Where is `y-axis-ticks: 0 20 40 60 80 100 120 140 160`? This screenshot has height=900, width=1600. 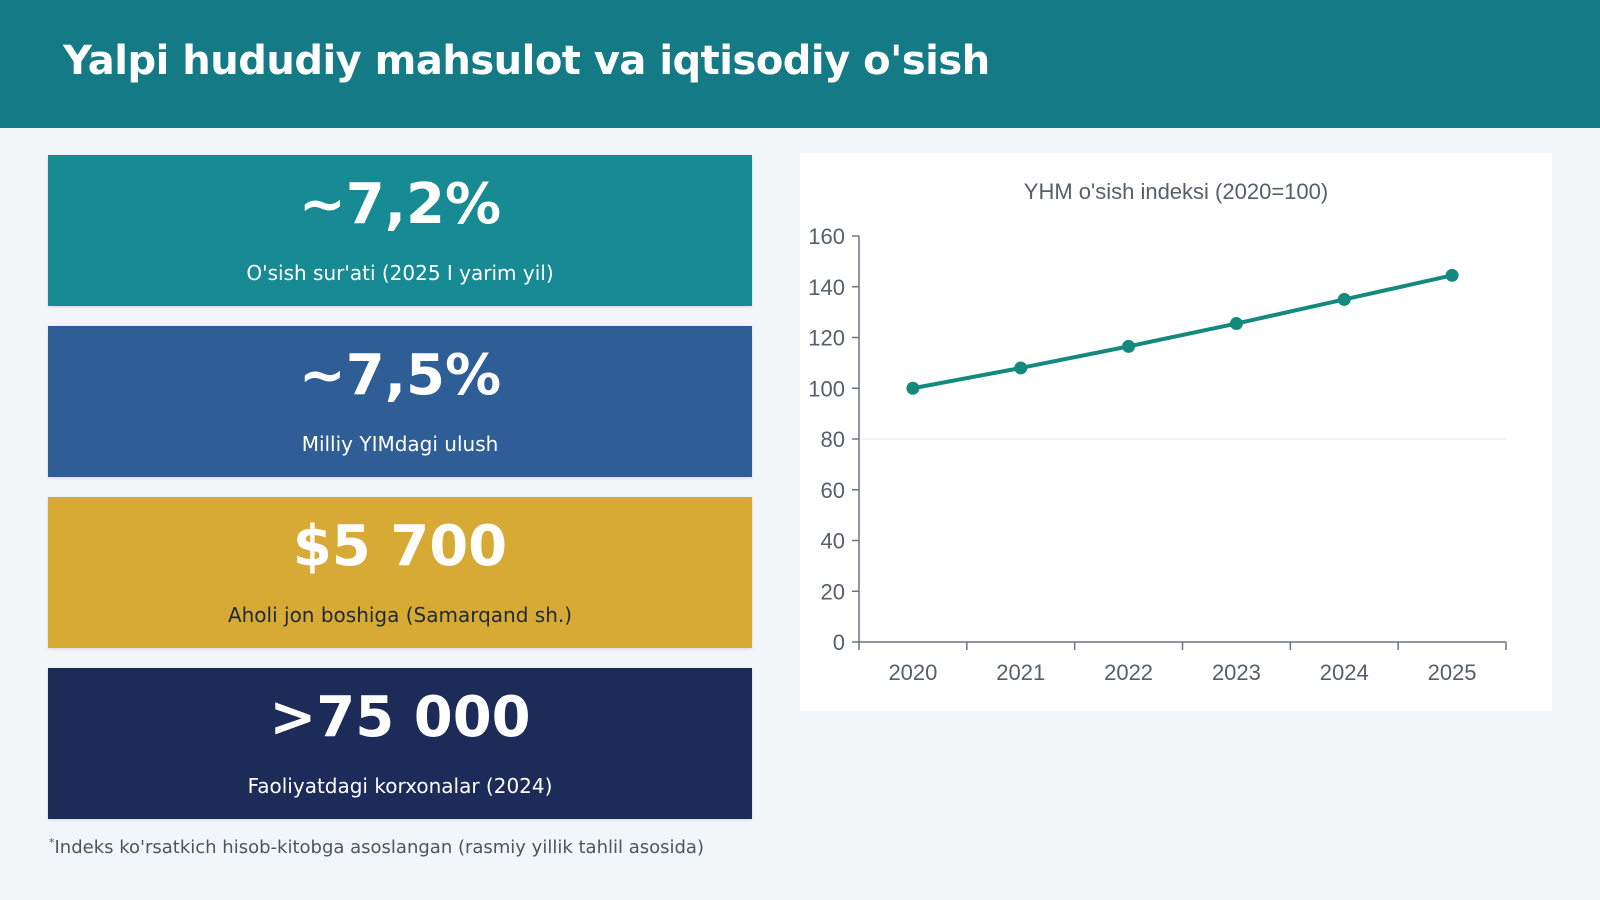 y-axis-ticks: 0 20 40 60 80 100 120 140 160 is located at coordinates (833, 439).